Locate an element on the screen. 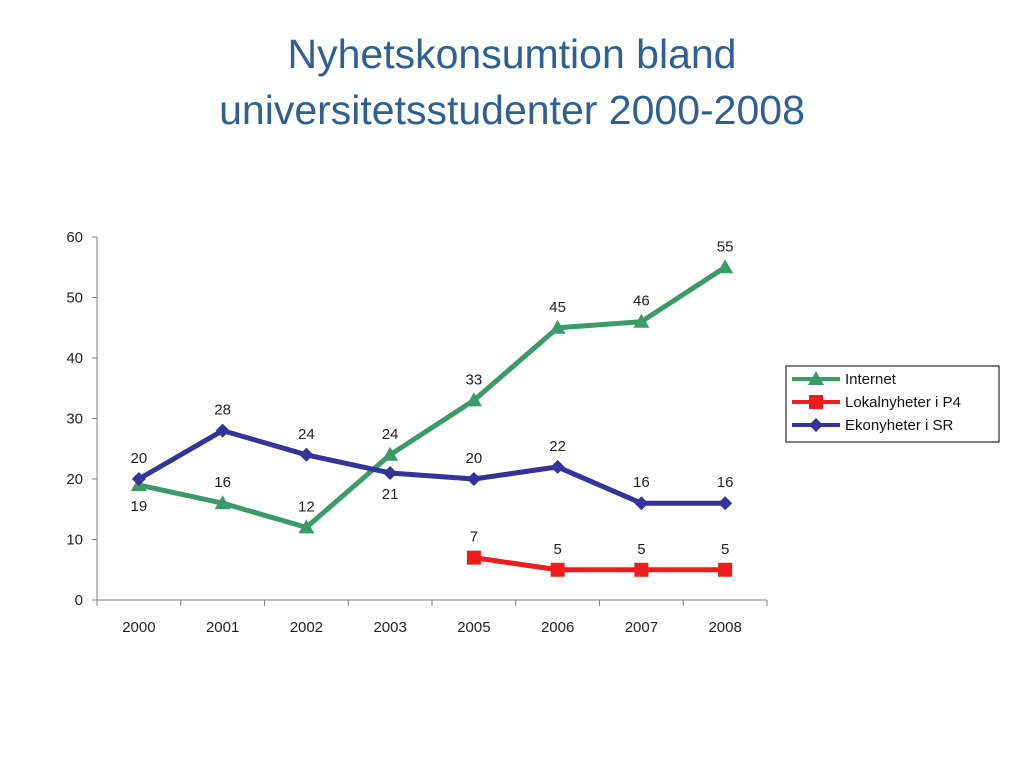 This screenshot has width=1024, height=768. data-label-ekonyheter-i-sr: 22 is located at coordinates (557, 446).